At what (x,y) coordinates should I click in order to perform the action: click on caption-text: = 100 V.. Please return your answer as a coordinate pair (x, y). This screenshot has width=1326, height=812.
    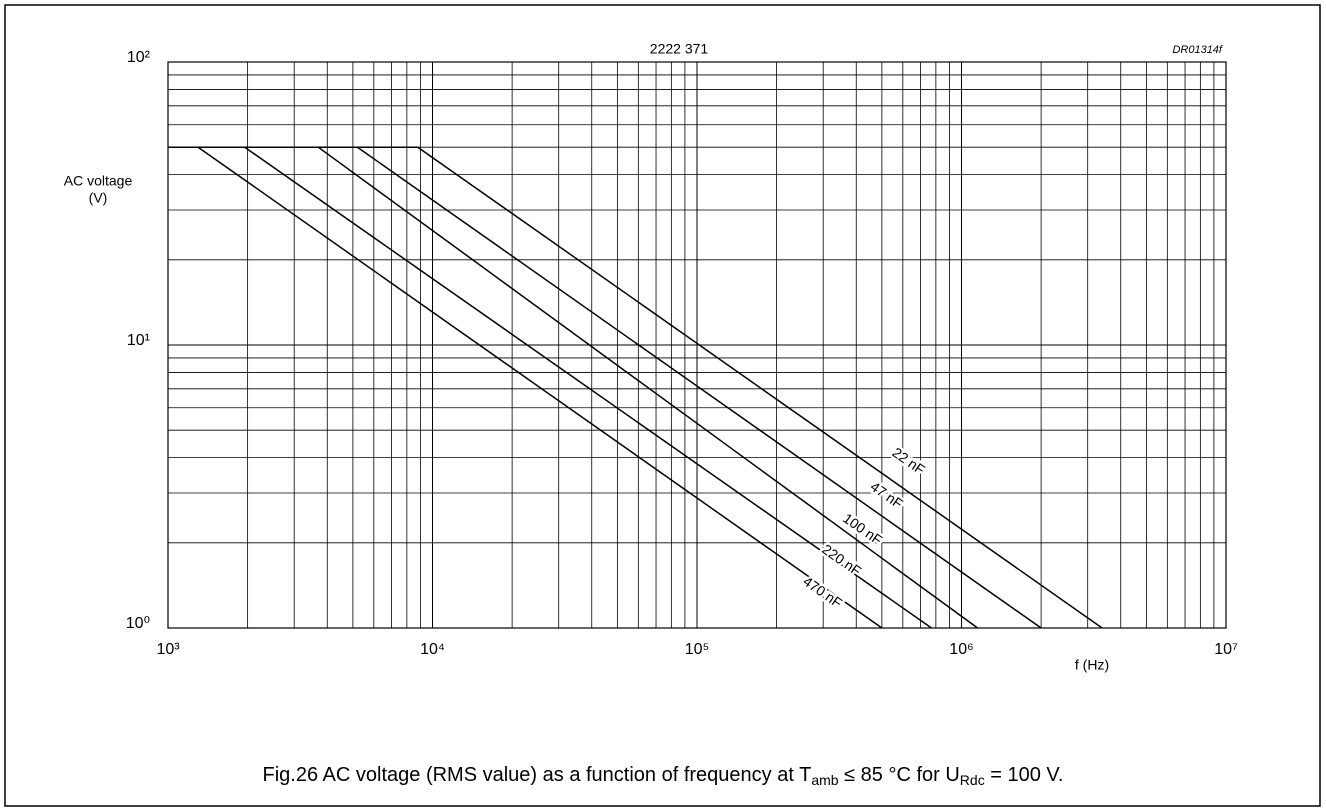
    Looking at the image, I should click on (1024, 775).